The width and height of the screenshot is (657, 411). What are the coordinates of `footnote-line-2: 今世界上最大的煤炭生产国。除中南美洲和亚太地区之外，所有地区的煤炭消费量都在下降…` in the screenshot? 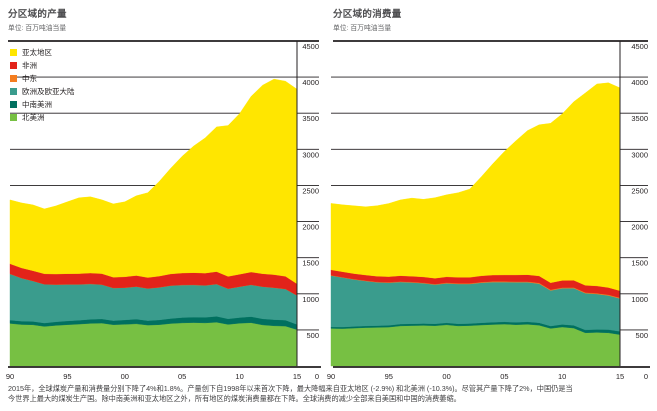 It's located at (234, 398).